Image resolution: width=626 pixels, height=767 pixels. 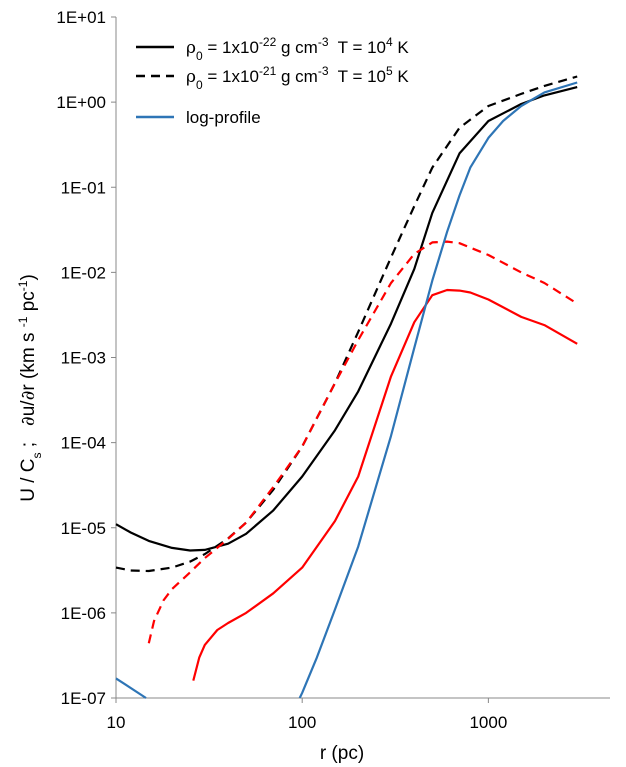 I want to click on x-axis-title: r (pc), so click(x=342, y=753).